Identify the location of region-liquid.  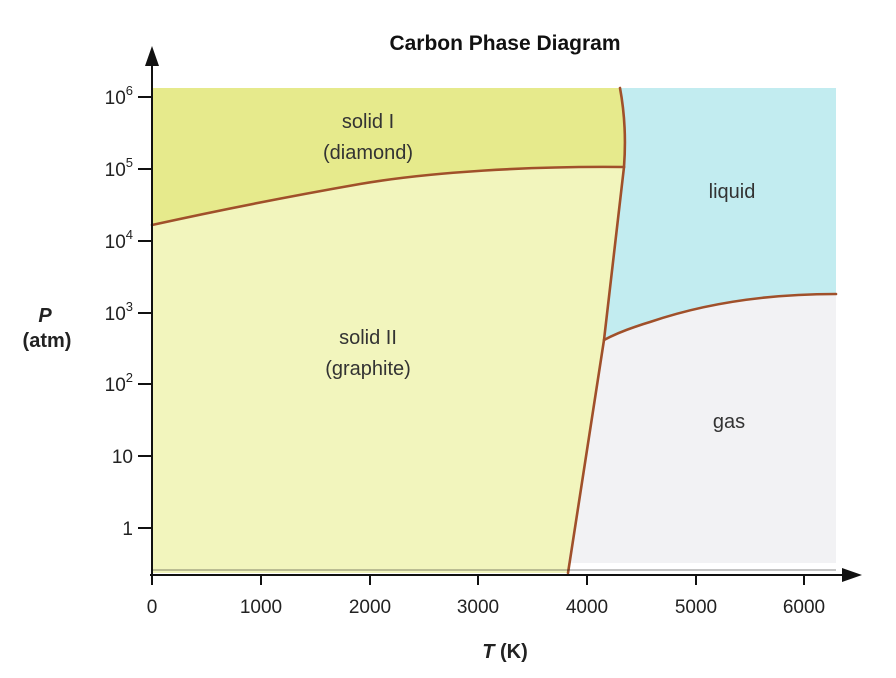
(720, 214).